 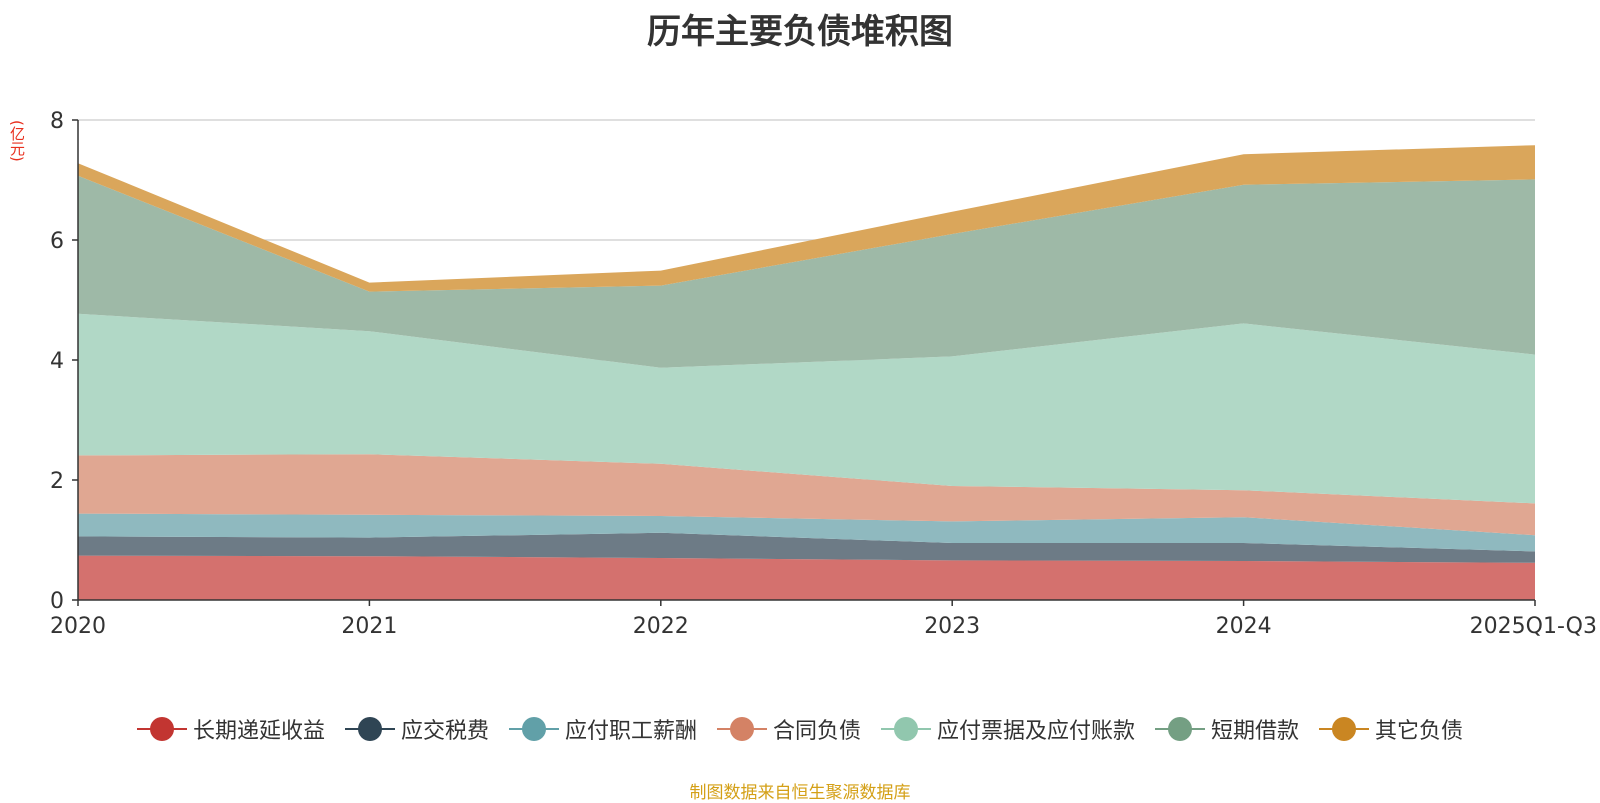 What do you see at coordinates (1533, 626) in the screenshot?
I see `x-tick-label: 2025Q1-Q3` at bounding box center [1533, 626].